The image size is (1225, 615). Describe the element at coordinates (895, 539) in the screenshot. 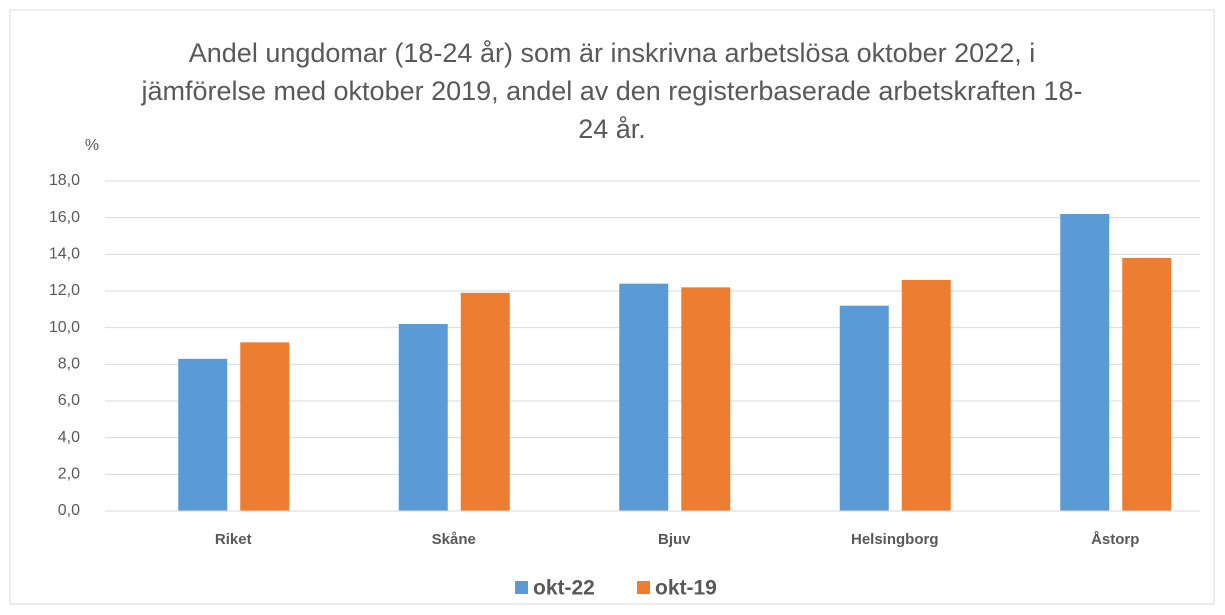

I see `x-tick-label: Helsingborg` at that location.